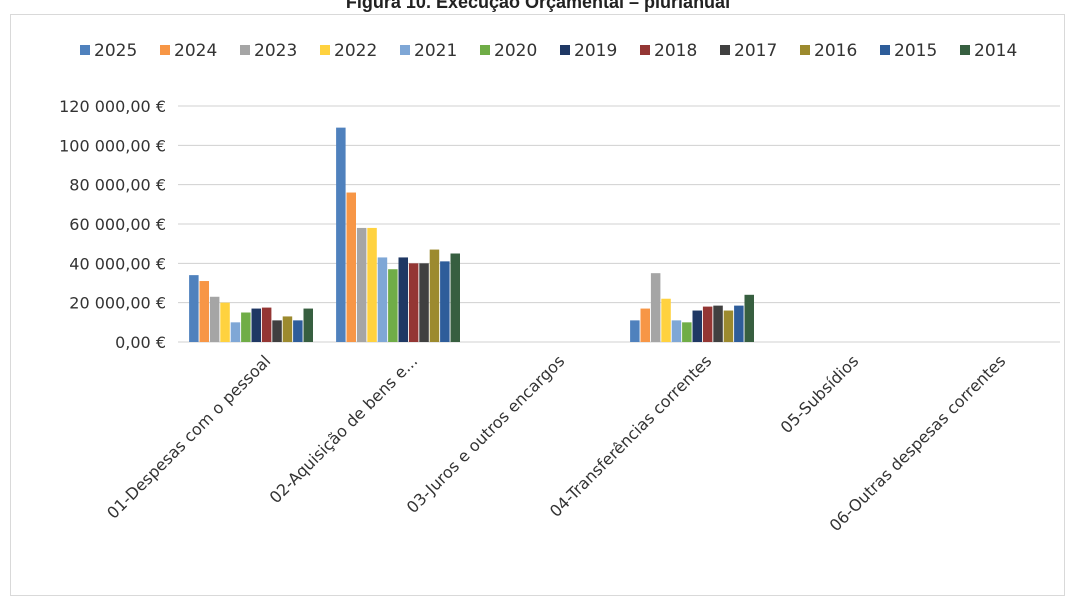 Image resolution: width=1076 pixels, height=601 pixels. What do you see at coordinates (630, 435) in the screenshot?
I see `x-category-label: 04-Transferências correntes` at bounding box center [630, 435].